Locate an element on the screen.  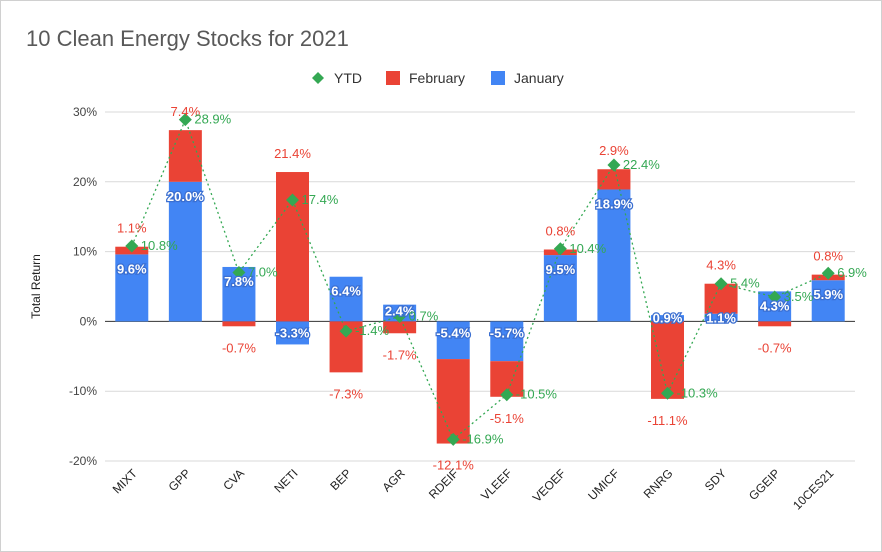
ytd-data-label: 22.4% is located at coordinates (641, 164).